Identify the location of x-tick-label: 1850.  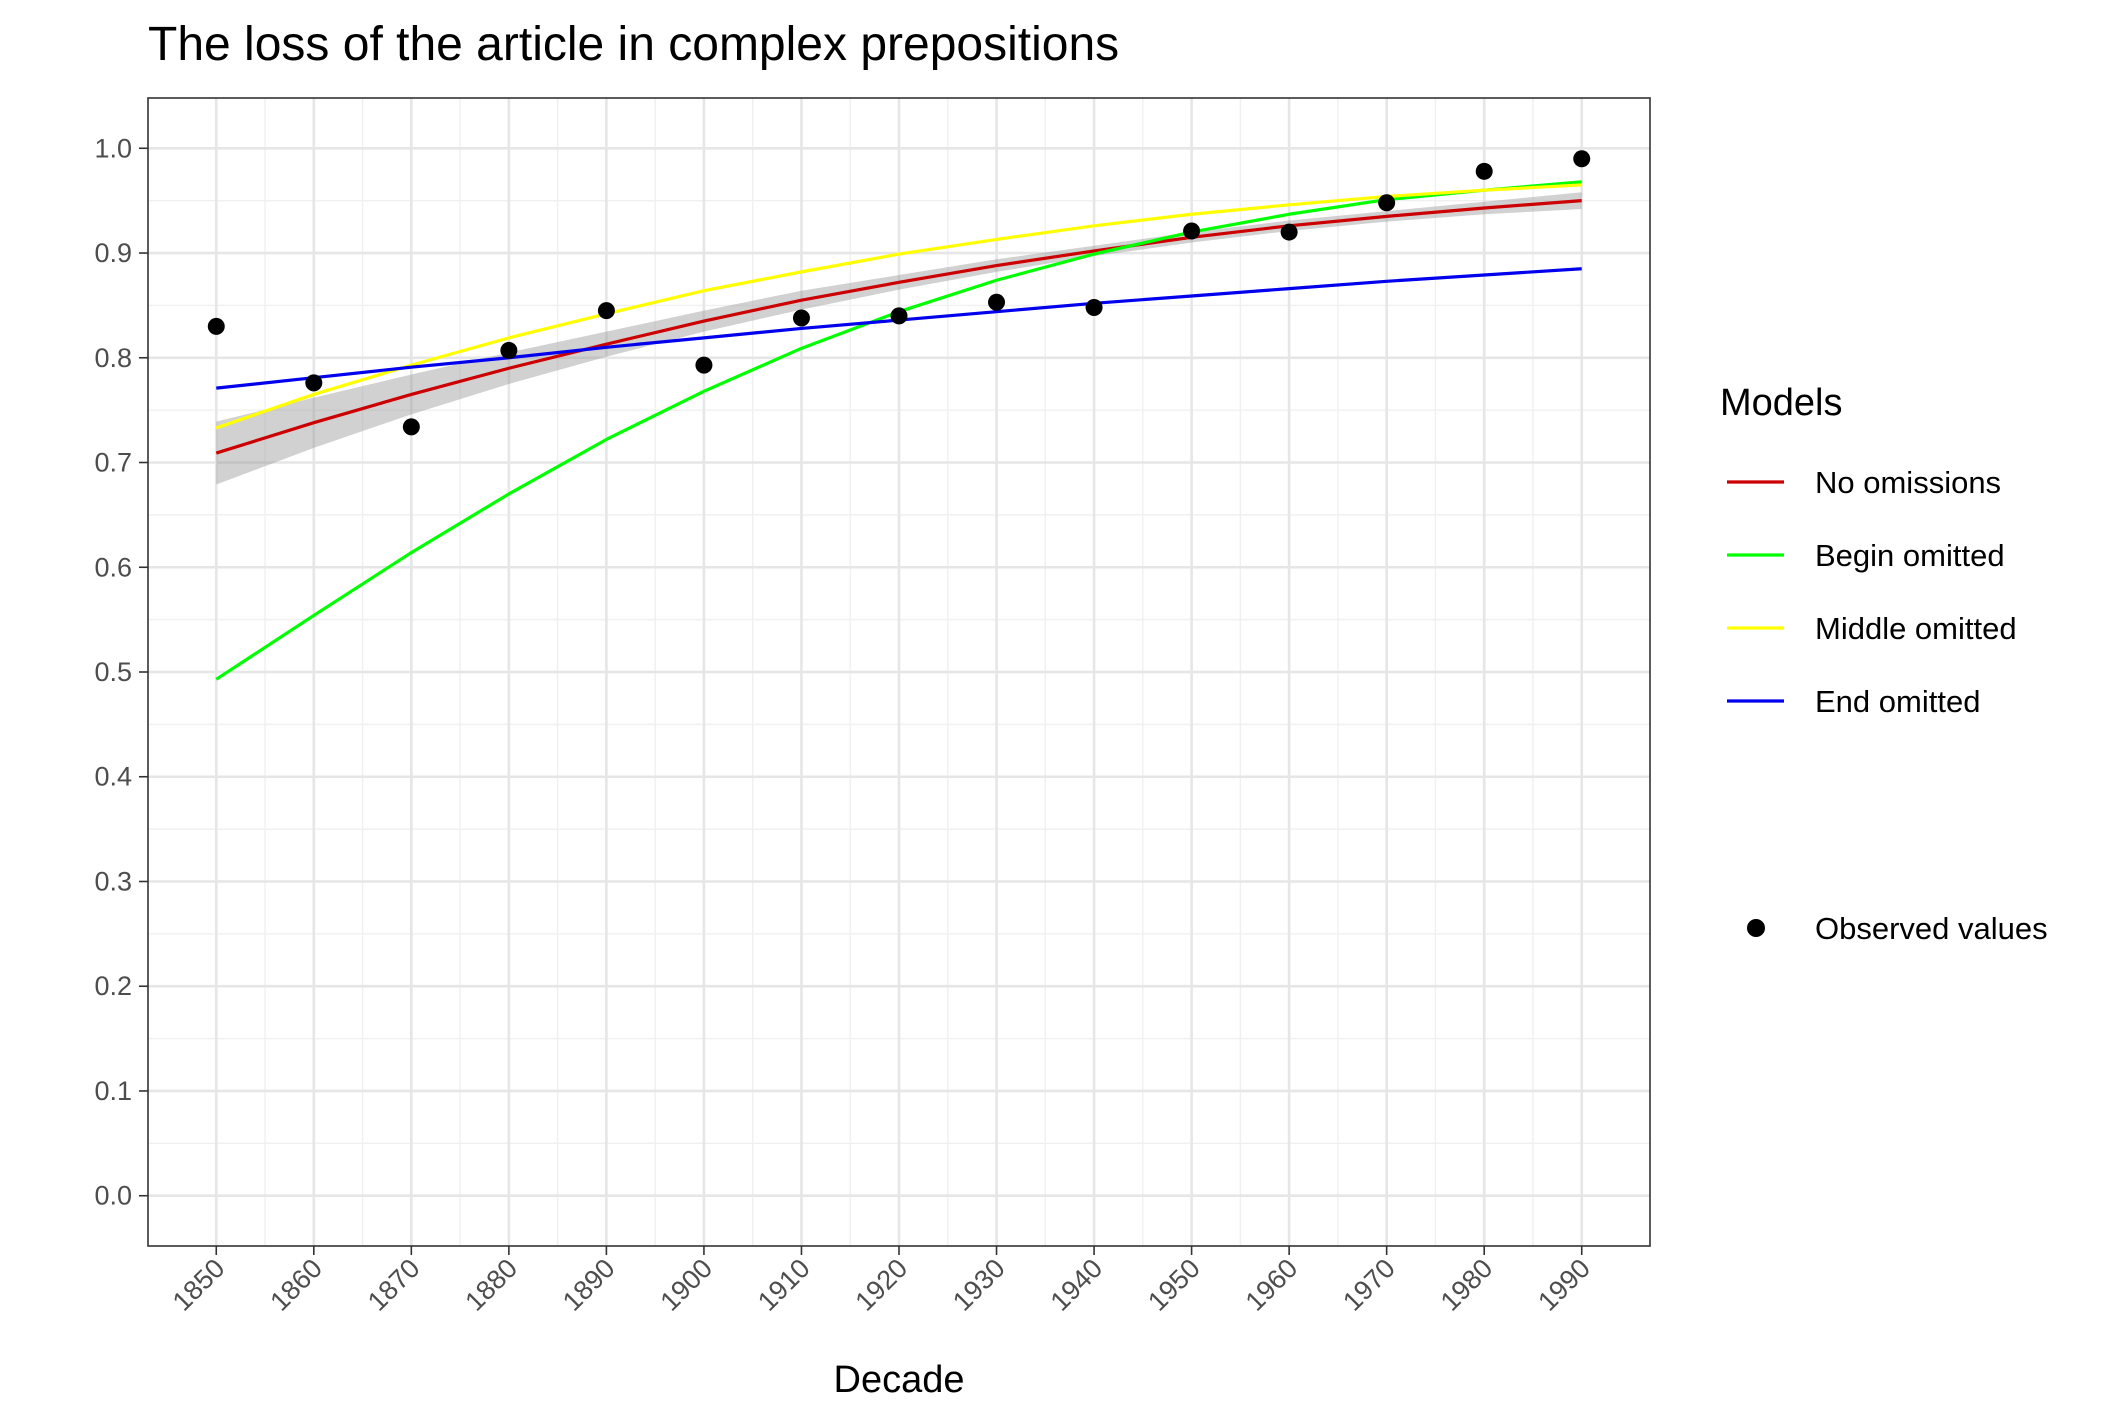
(199, 1285).